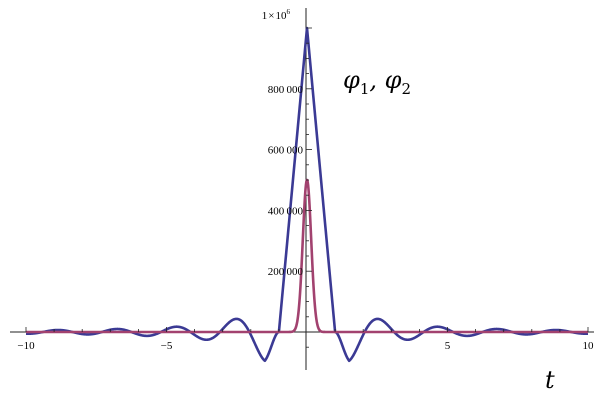  Describe the element at coordinates (448, 346) in the screenshot. I see `x-tick-label: 5` at that location.